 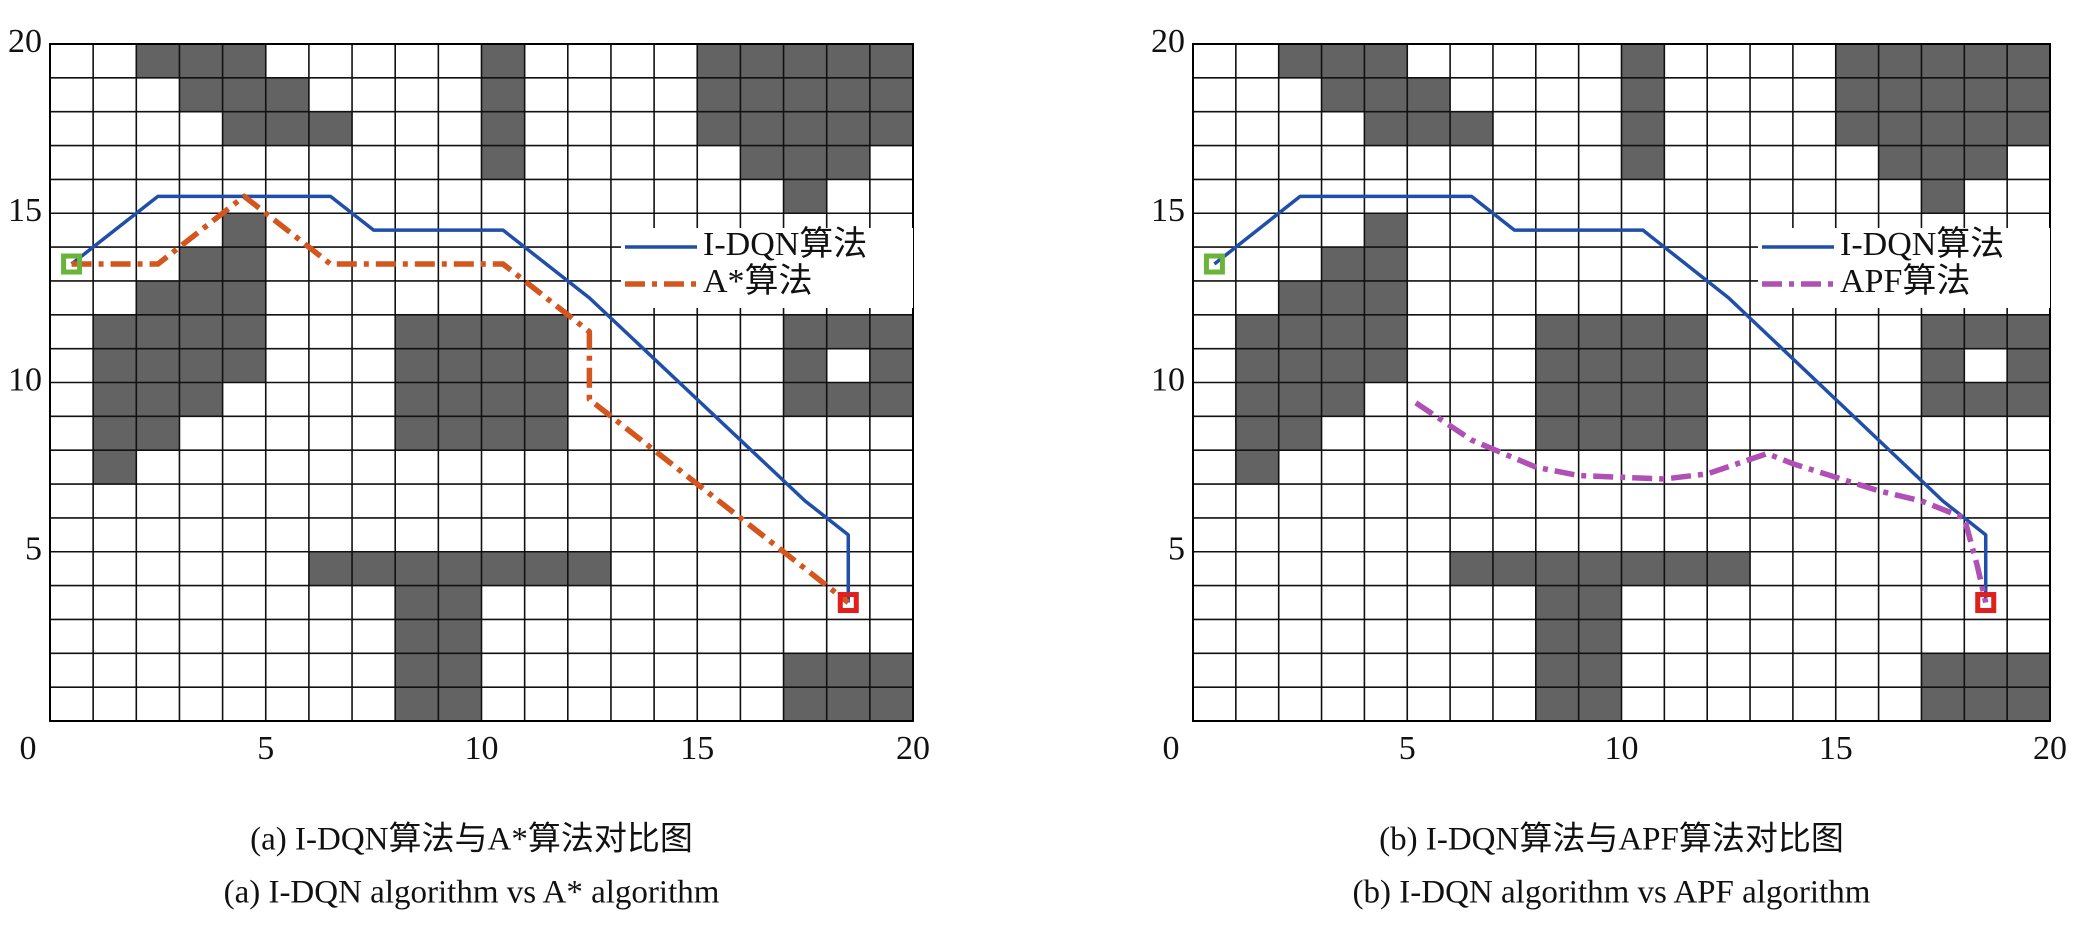 I want to click on caption: (a) I-DQN算法与A*算法对比图, so click(x=471, y=839).